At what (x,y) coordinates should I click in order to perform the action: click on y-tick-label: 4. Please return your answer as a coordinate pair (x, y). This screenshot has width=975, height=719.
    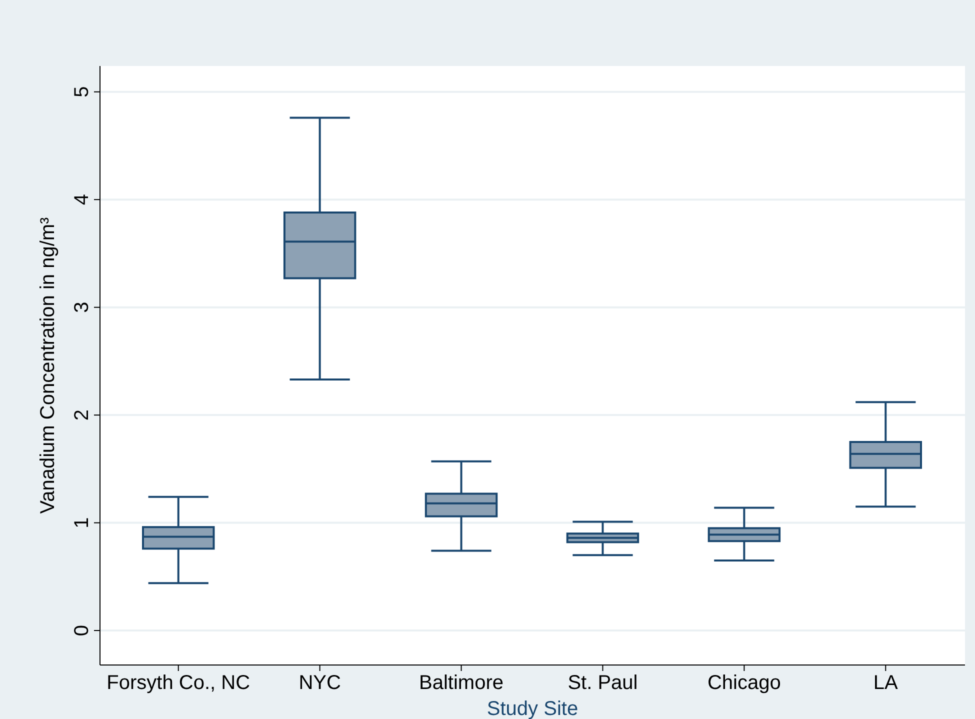
    Looking at the image, I should click on (82, 200).